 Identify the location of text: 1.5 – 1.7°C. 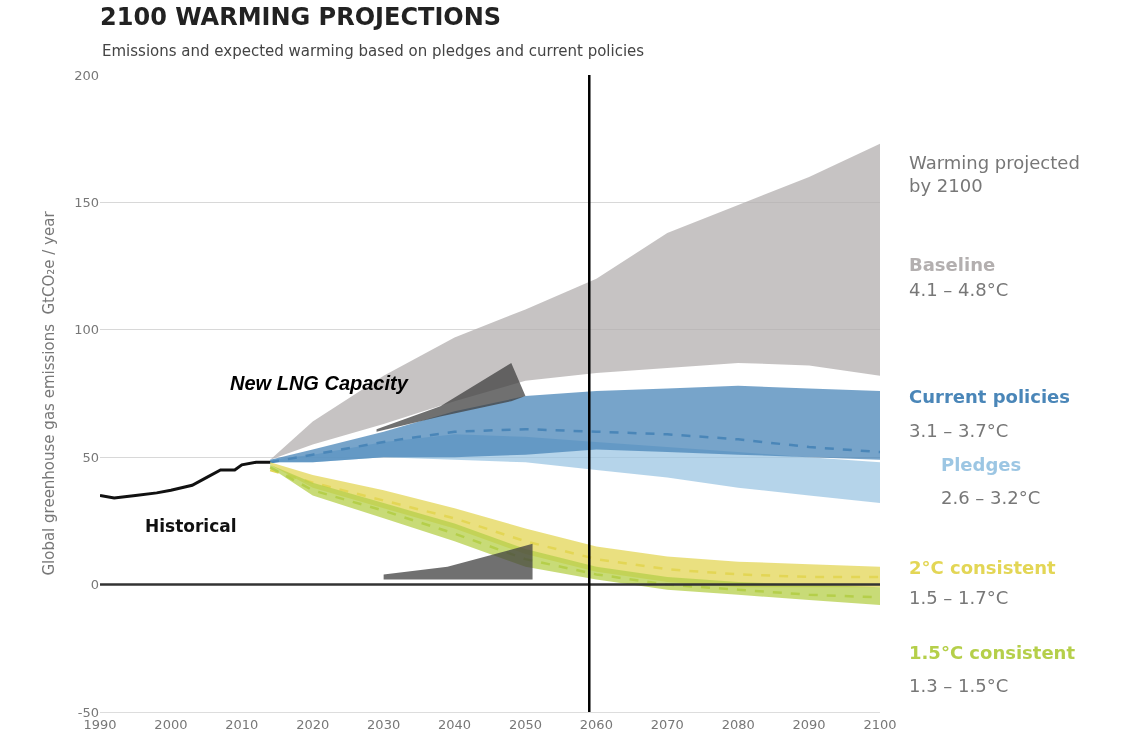
(959, 597).